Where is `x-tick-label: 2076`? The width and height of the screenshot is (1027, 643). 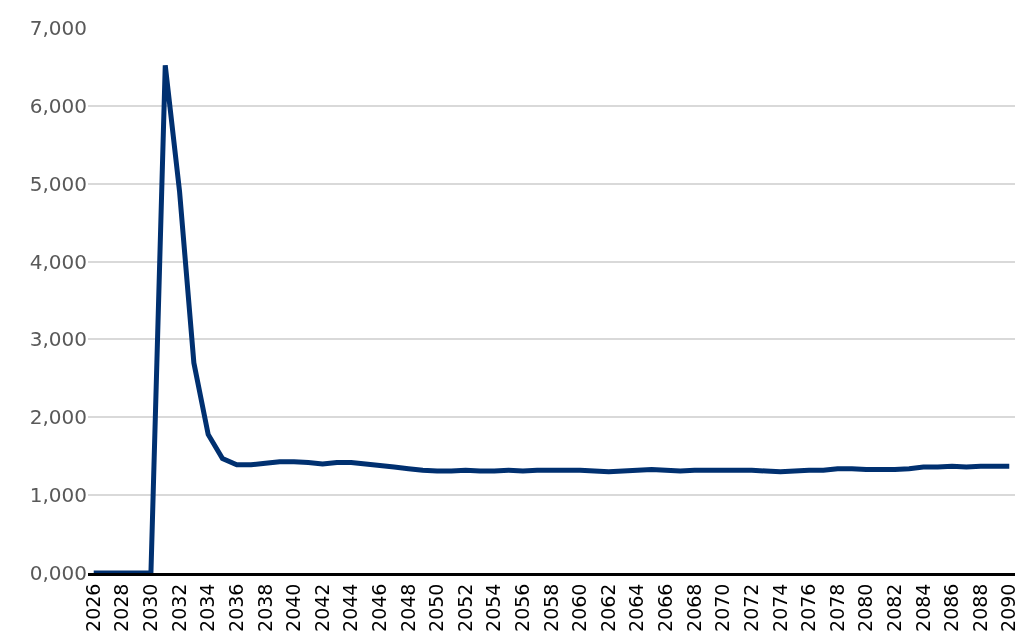
x-tick-label: 2076 is located at coordinates (808, 607).